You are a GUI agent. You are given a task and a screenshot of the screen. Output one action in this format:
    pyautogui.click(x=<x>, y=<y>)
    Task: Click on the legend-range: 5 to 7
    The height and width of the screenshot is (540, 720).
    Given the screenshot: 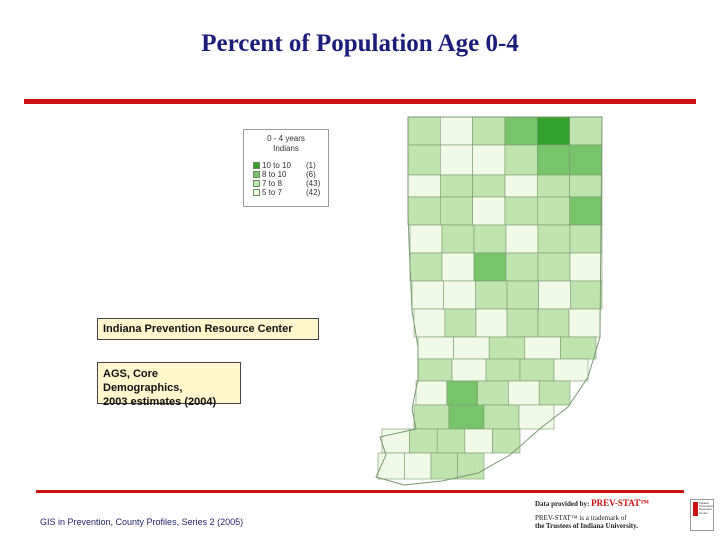 What is the action you would take?
    pyautogui.click(x=272, y=192)
    